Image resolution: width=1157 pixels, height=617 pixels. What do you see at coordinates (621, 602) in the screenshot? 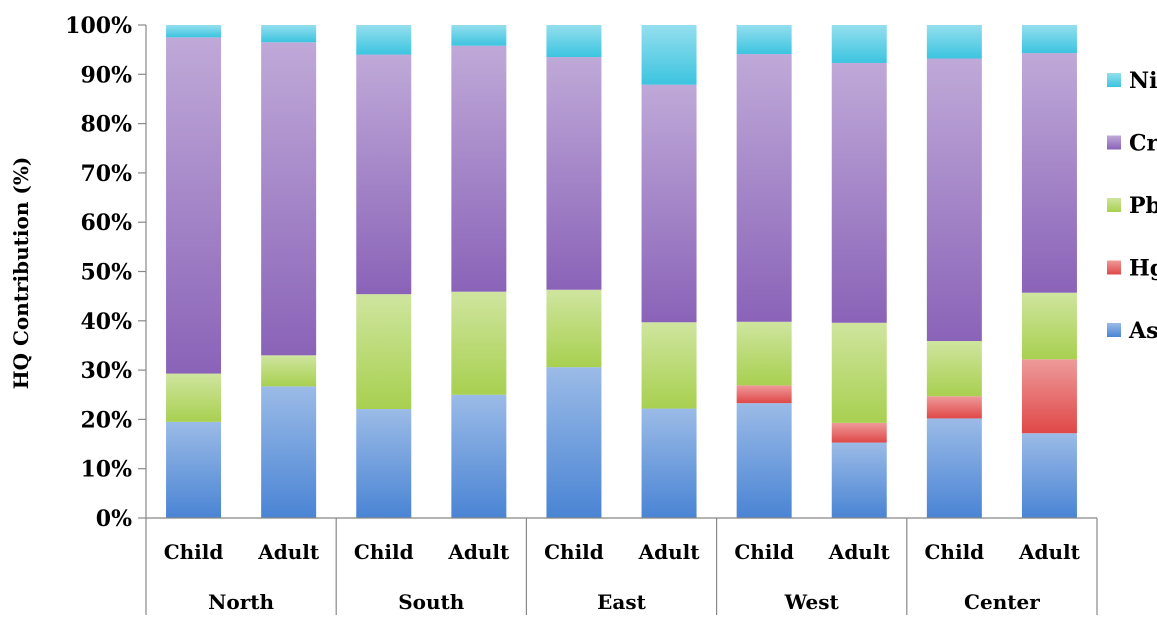
I see `x-group-label: East` at bounding box center [621, 602].